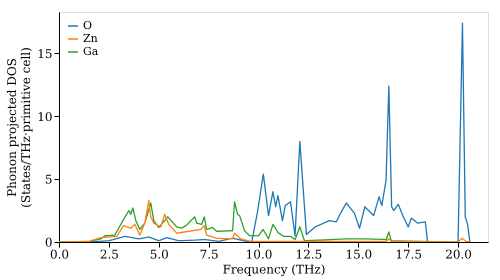 The width and height of the screenshot is (500, 280). I want to click on y-tick-label: 5, so click(48, 179).